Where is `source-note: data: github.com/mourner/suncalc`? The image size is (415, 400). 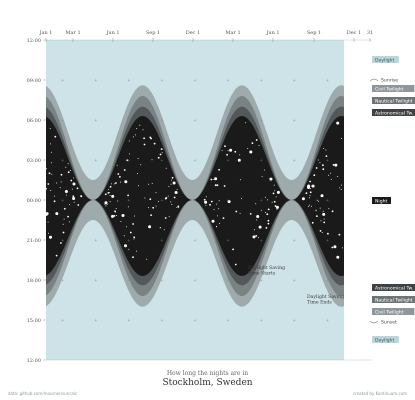
source-note: data: github.com/mourner/suncalc is located at coordinates (43, 393).